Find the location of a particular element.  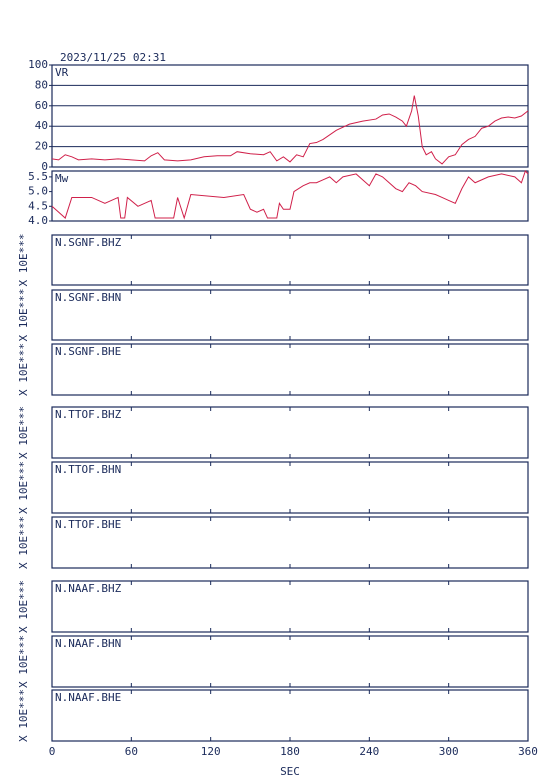

panel-label: N.SGNF.BHE is located at coordinates (88, 351).